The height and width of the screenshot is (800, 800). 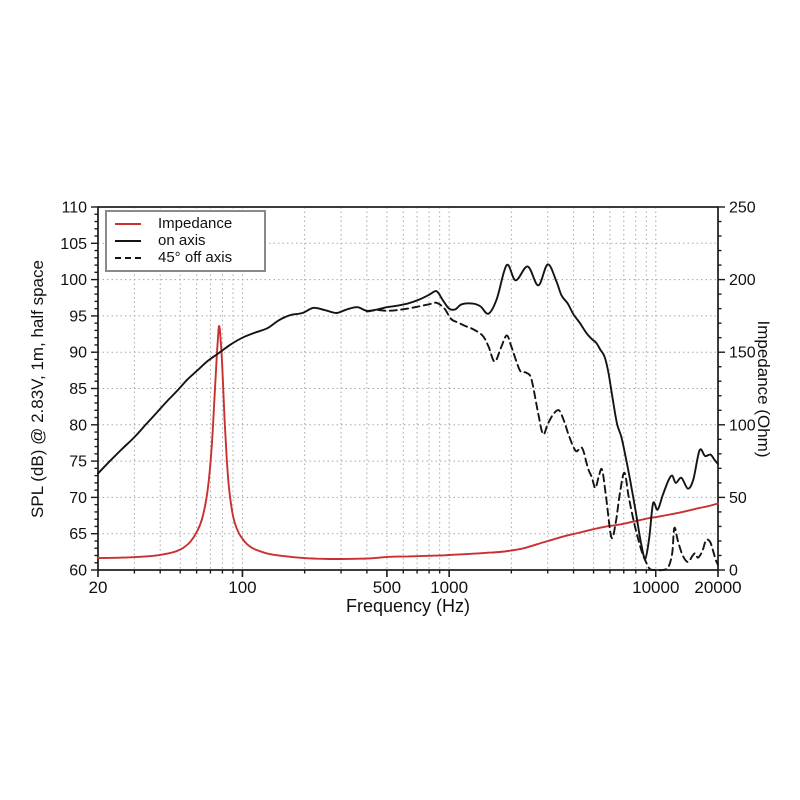 I want to click on legend-label-on-axis: on axis, so click(x=182, y=240).